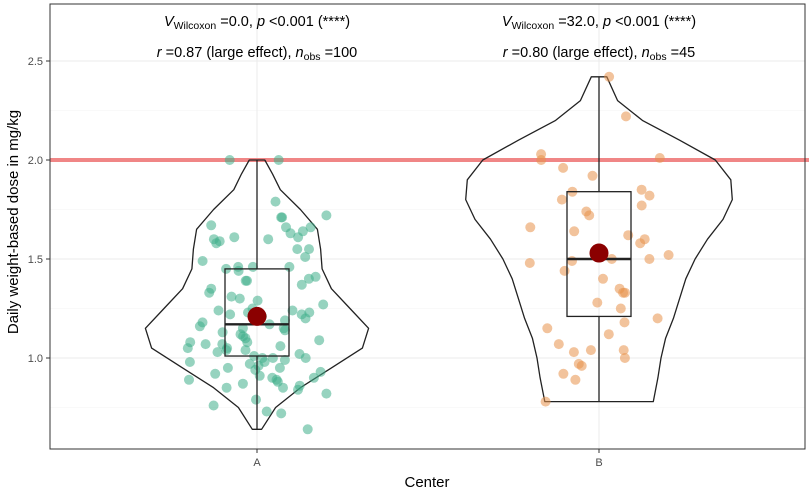 Image resolution: width=809 pixels, height=491 pixels. Describe the element at coordinates (257, 54) in the screenshot. I see `stat-label-line2-A: r =0.87 (large effect), nobs =100` at that location.